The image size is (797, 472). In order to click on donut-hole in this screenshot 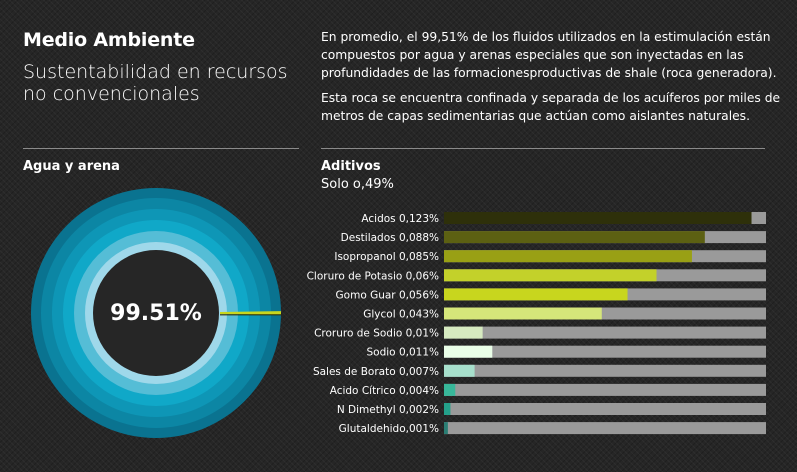, I will do `click(156, 313)`.